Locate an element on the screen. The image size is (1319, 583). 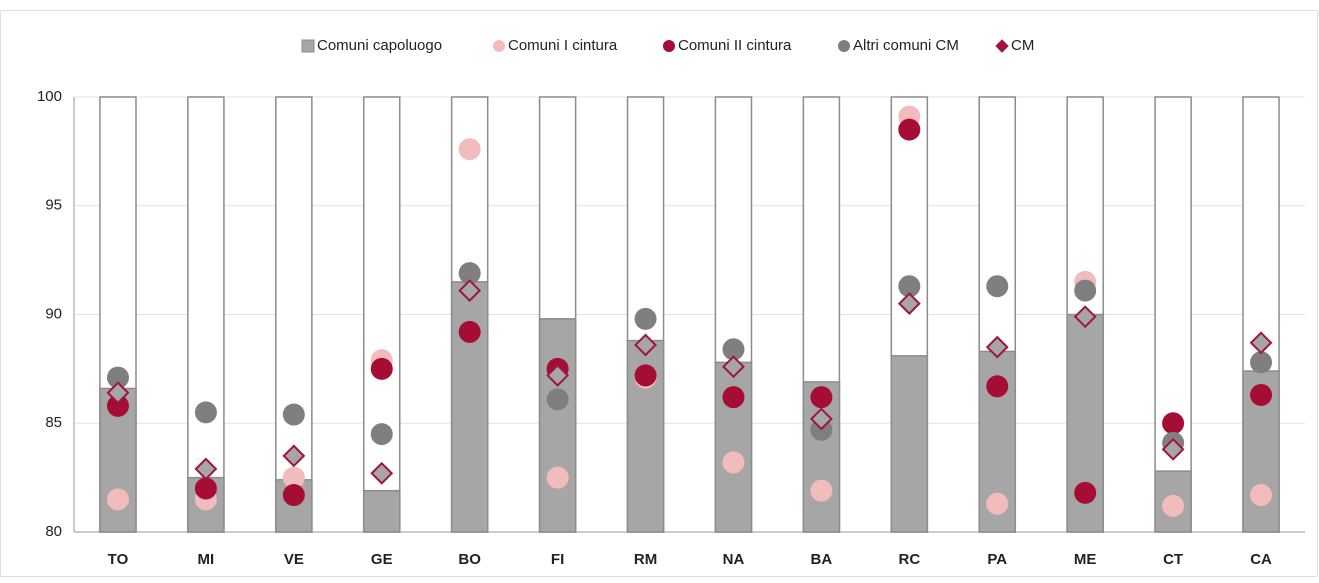
legend-label: CM is located at coordinates (1022, 45).